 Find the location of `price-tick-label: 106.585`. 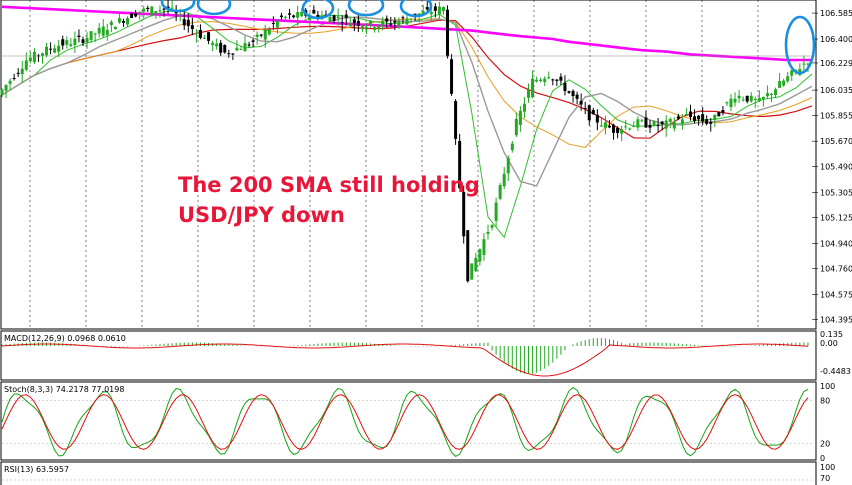

price-tick-label: 106.585 is located at coordinates (836, 13).